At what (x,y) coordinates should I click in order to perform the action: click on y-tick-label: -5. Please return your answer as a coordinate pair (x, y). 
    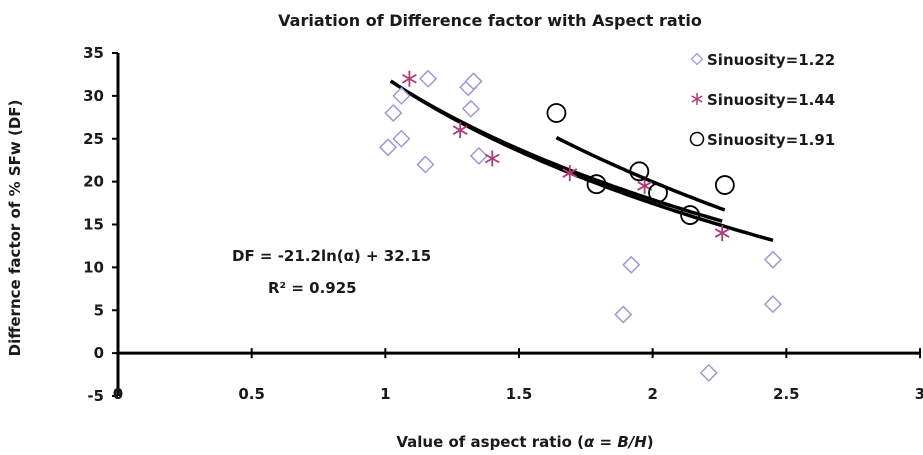
    Looking at the image, I should click on (95, 396).